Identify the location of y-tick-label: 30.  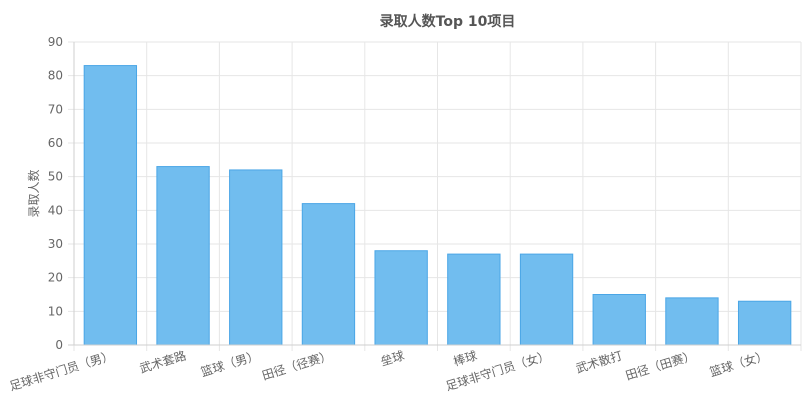
(55, 244).